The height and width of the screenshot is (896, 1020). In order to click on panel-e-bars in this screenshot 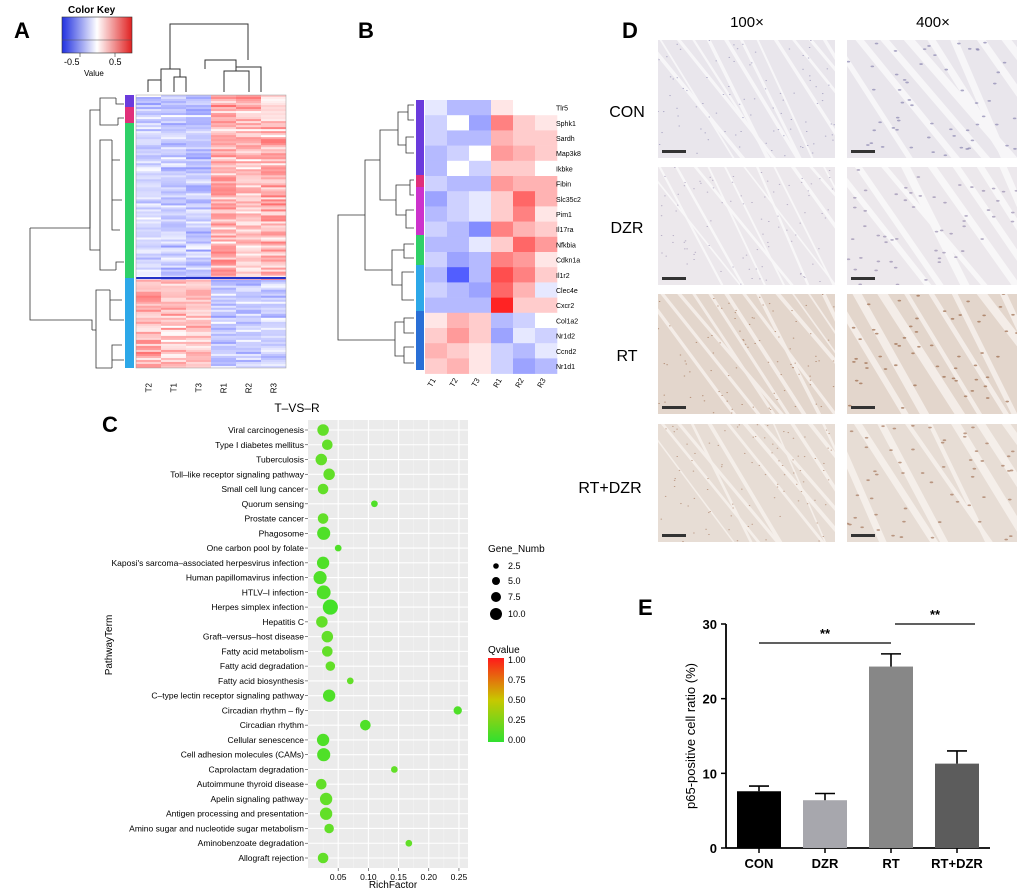, I will do `click(858, 750)`.